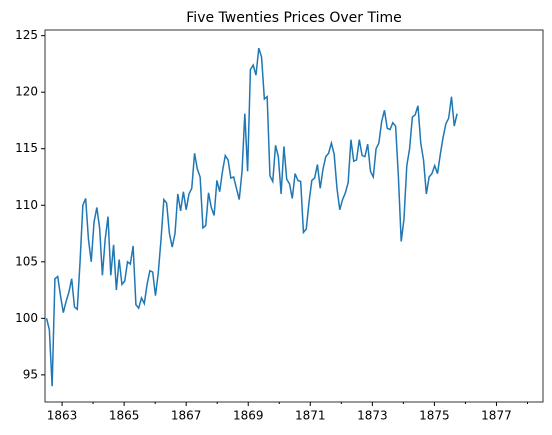 This screenshot has width=552, height=435. What do you see at coordinates (310, 416) in the screenshot?
I see `x-tick-label: 1871` at bounding box center [310, 416].